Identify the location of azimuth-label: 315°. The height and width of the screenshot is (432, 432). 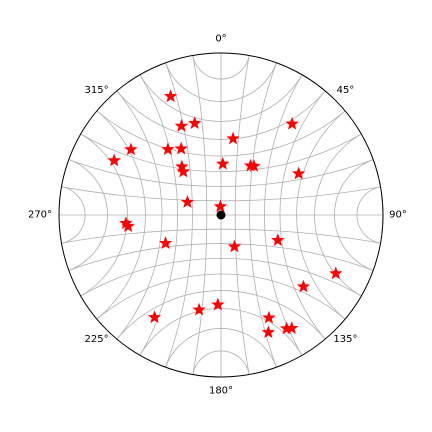
(97, 90).